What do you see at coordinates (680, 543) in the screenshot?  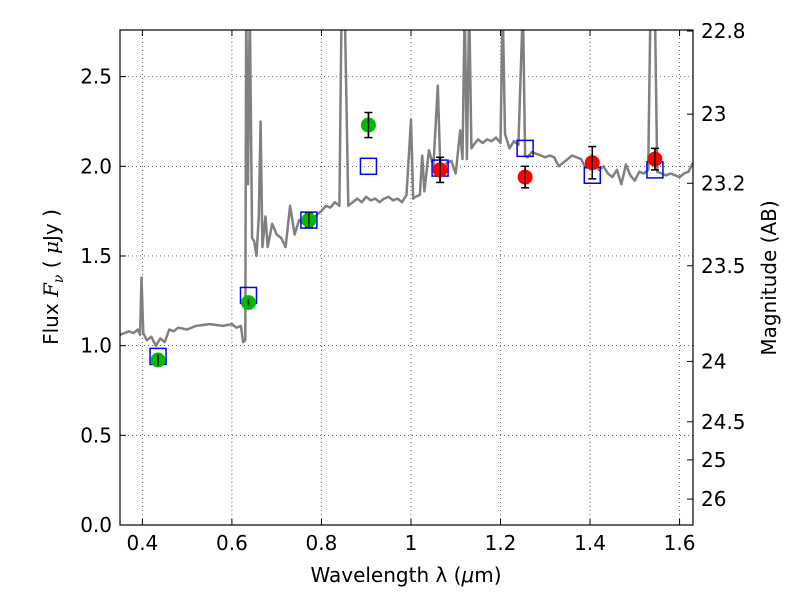 I see `x-tick-label: 1.6` at bounding box center [680, 543].